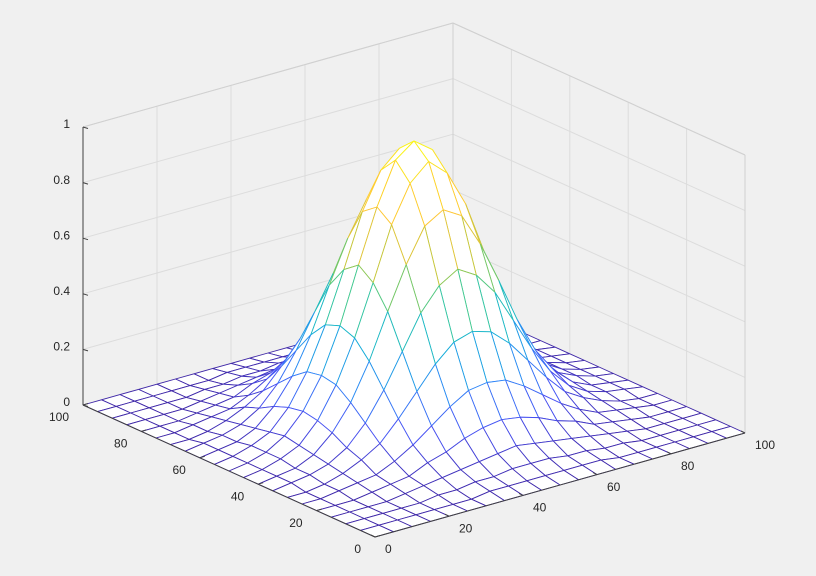  Describe the element at coordinates (268, 75) in the screenshot. I see `box-edge` at that location.